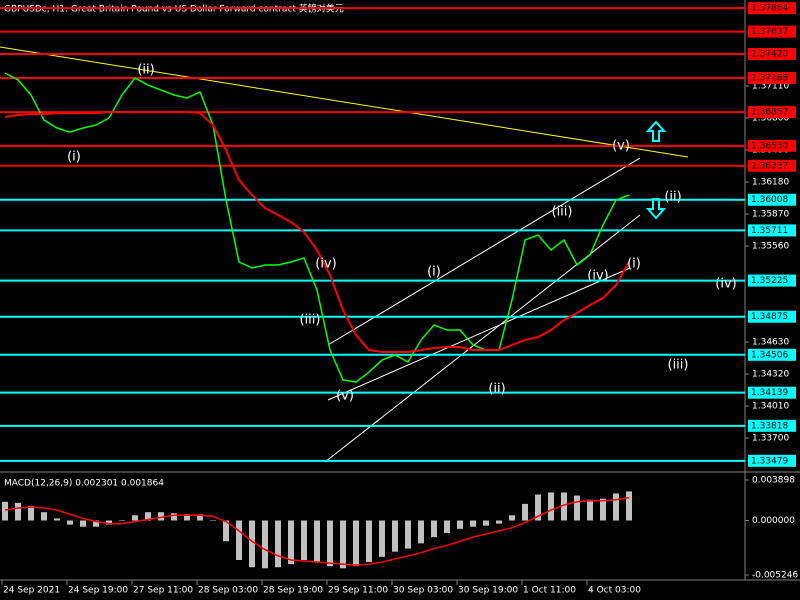 The width and height of the screenshot is (800, 600). I want to click on level-label: 1.37637, so click(769, 32).